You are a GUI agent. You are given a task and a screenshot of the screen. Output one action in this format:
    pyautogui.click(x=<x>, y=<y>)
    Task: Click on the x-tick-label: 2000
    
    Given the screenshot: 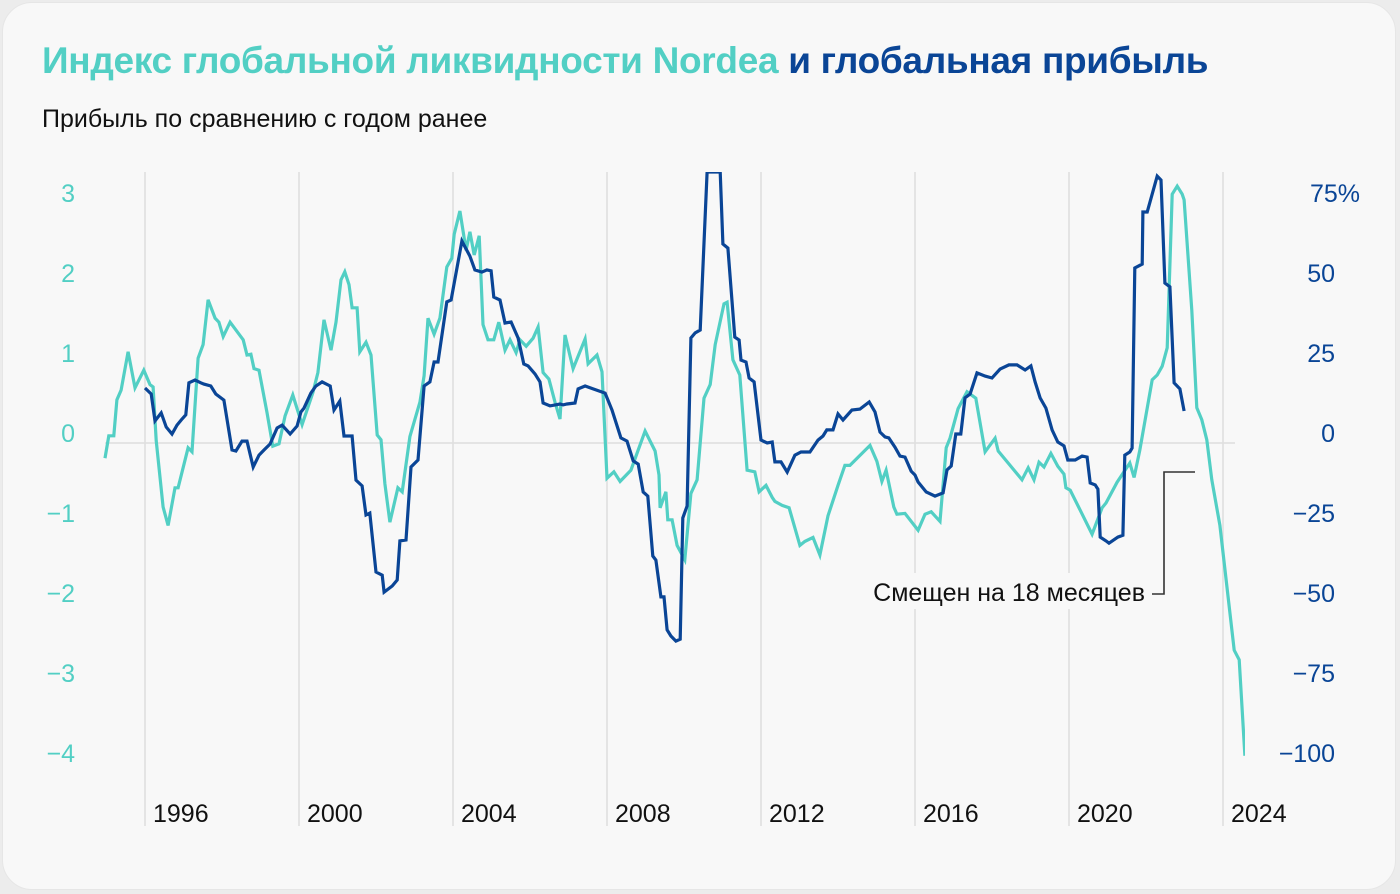 What is the action you would take?
    pyautogui.click(x=335, y=814)
    